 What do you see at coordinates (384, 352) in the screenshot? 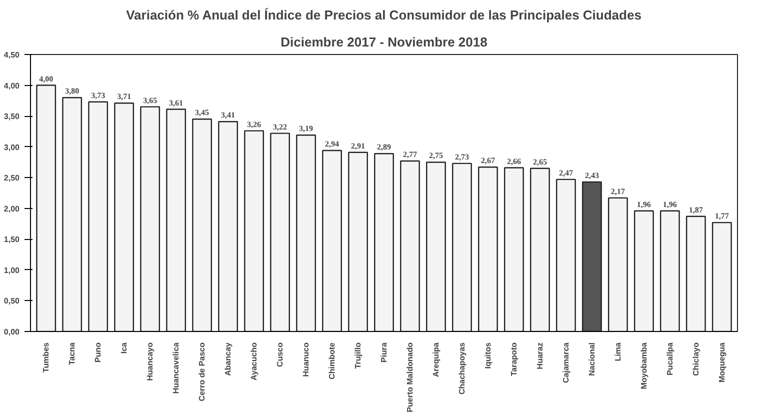
I see `x-tick-label: Piura` at bounding box center [384, 352].